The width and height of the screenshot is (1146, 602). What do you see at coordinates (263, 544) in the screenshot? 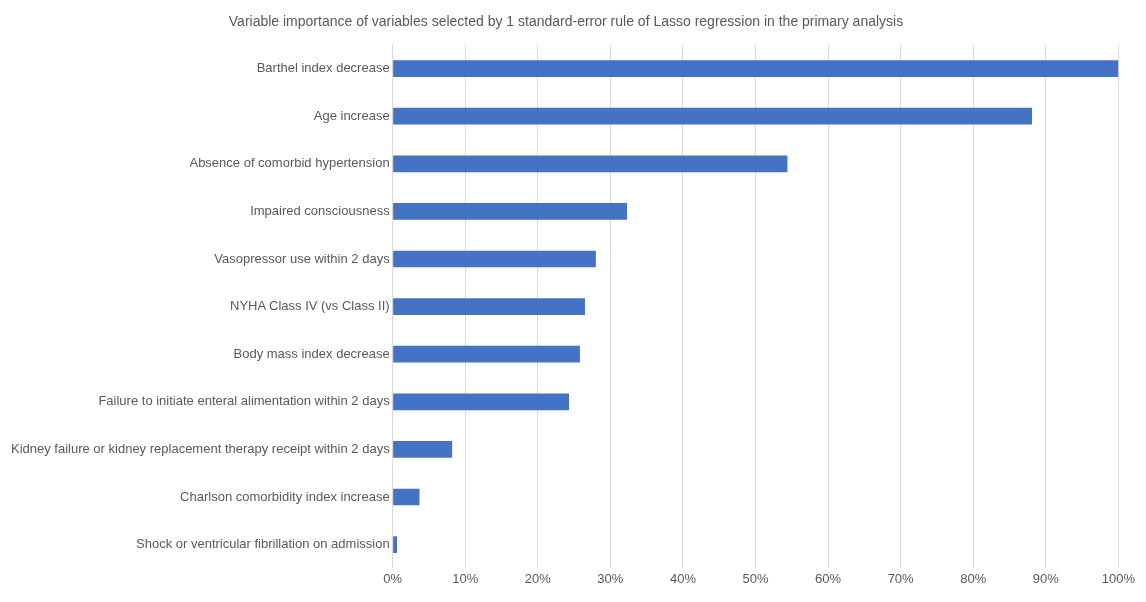
I see `y-tick-label: Shock or ventricular fibrillation on admission` at bounding box center [263, 544].